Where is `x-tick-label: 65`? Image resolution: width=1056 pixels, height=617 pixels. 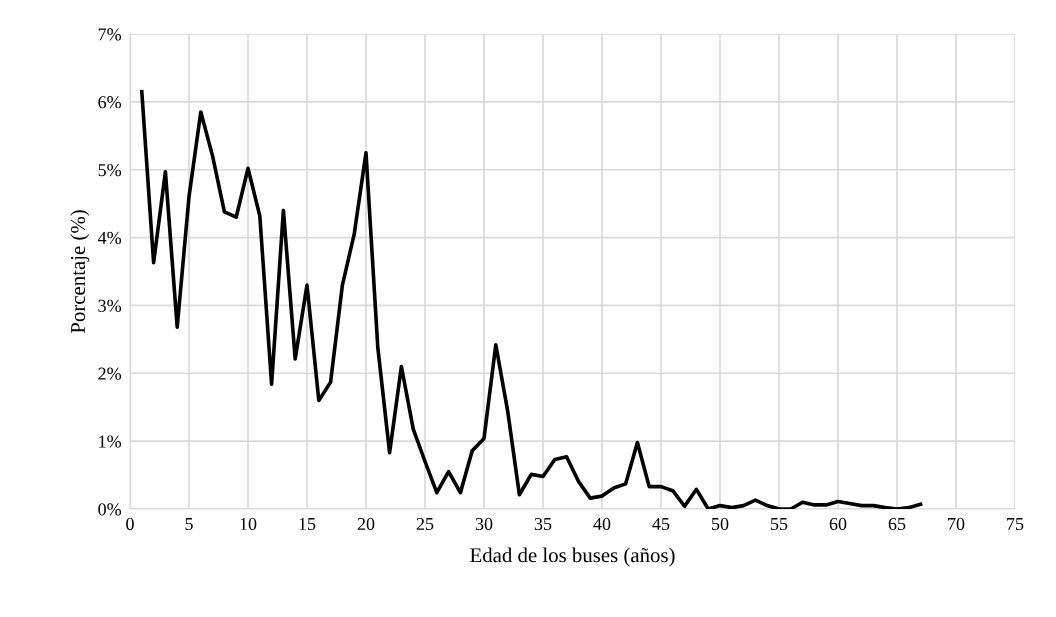 x-tick-label: 65 is located at coordinates (897, 524).